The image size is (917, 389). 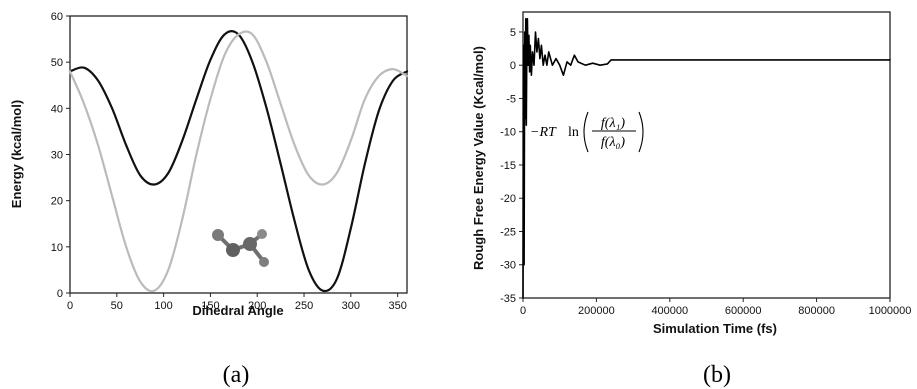 I want to click on panel-b-annotation: −RT ln f(λ₁) f(λ₀), so click(x=587, y=132).